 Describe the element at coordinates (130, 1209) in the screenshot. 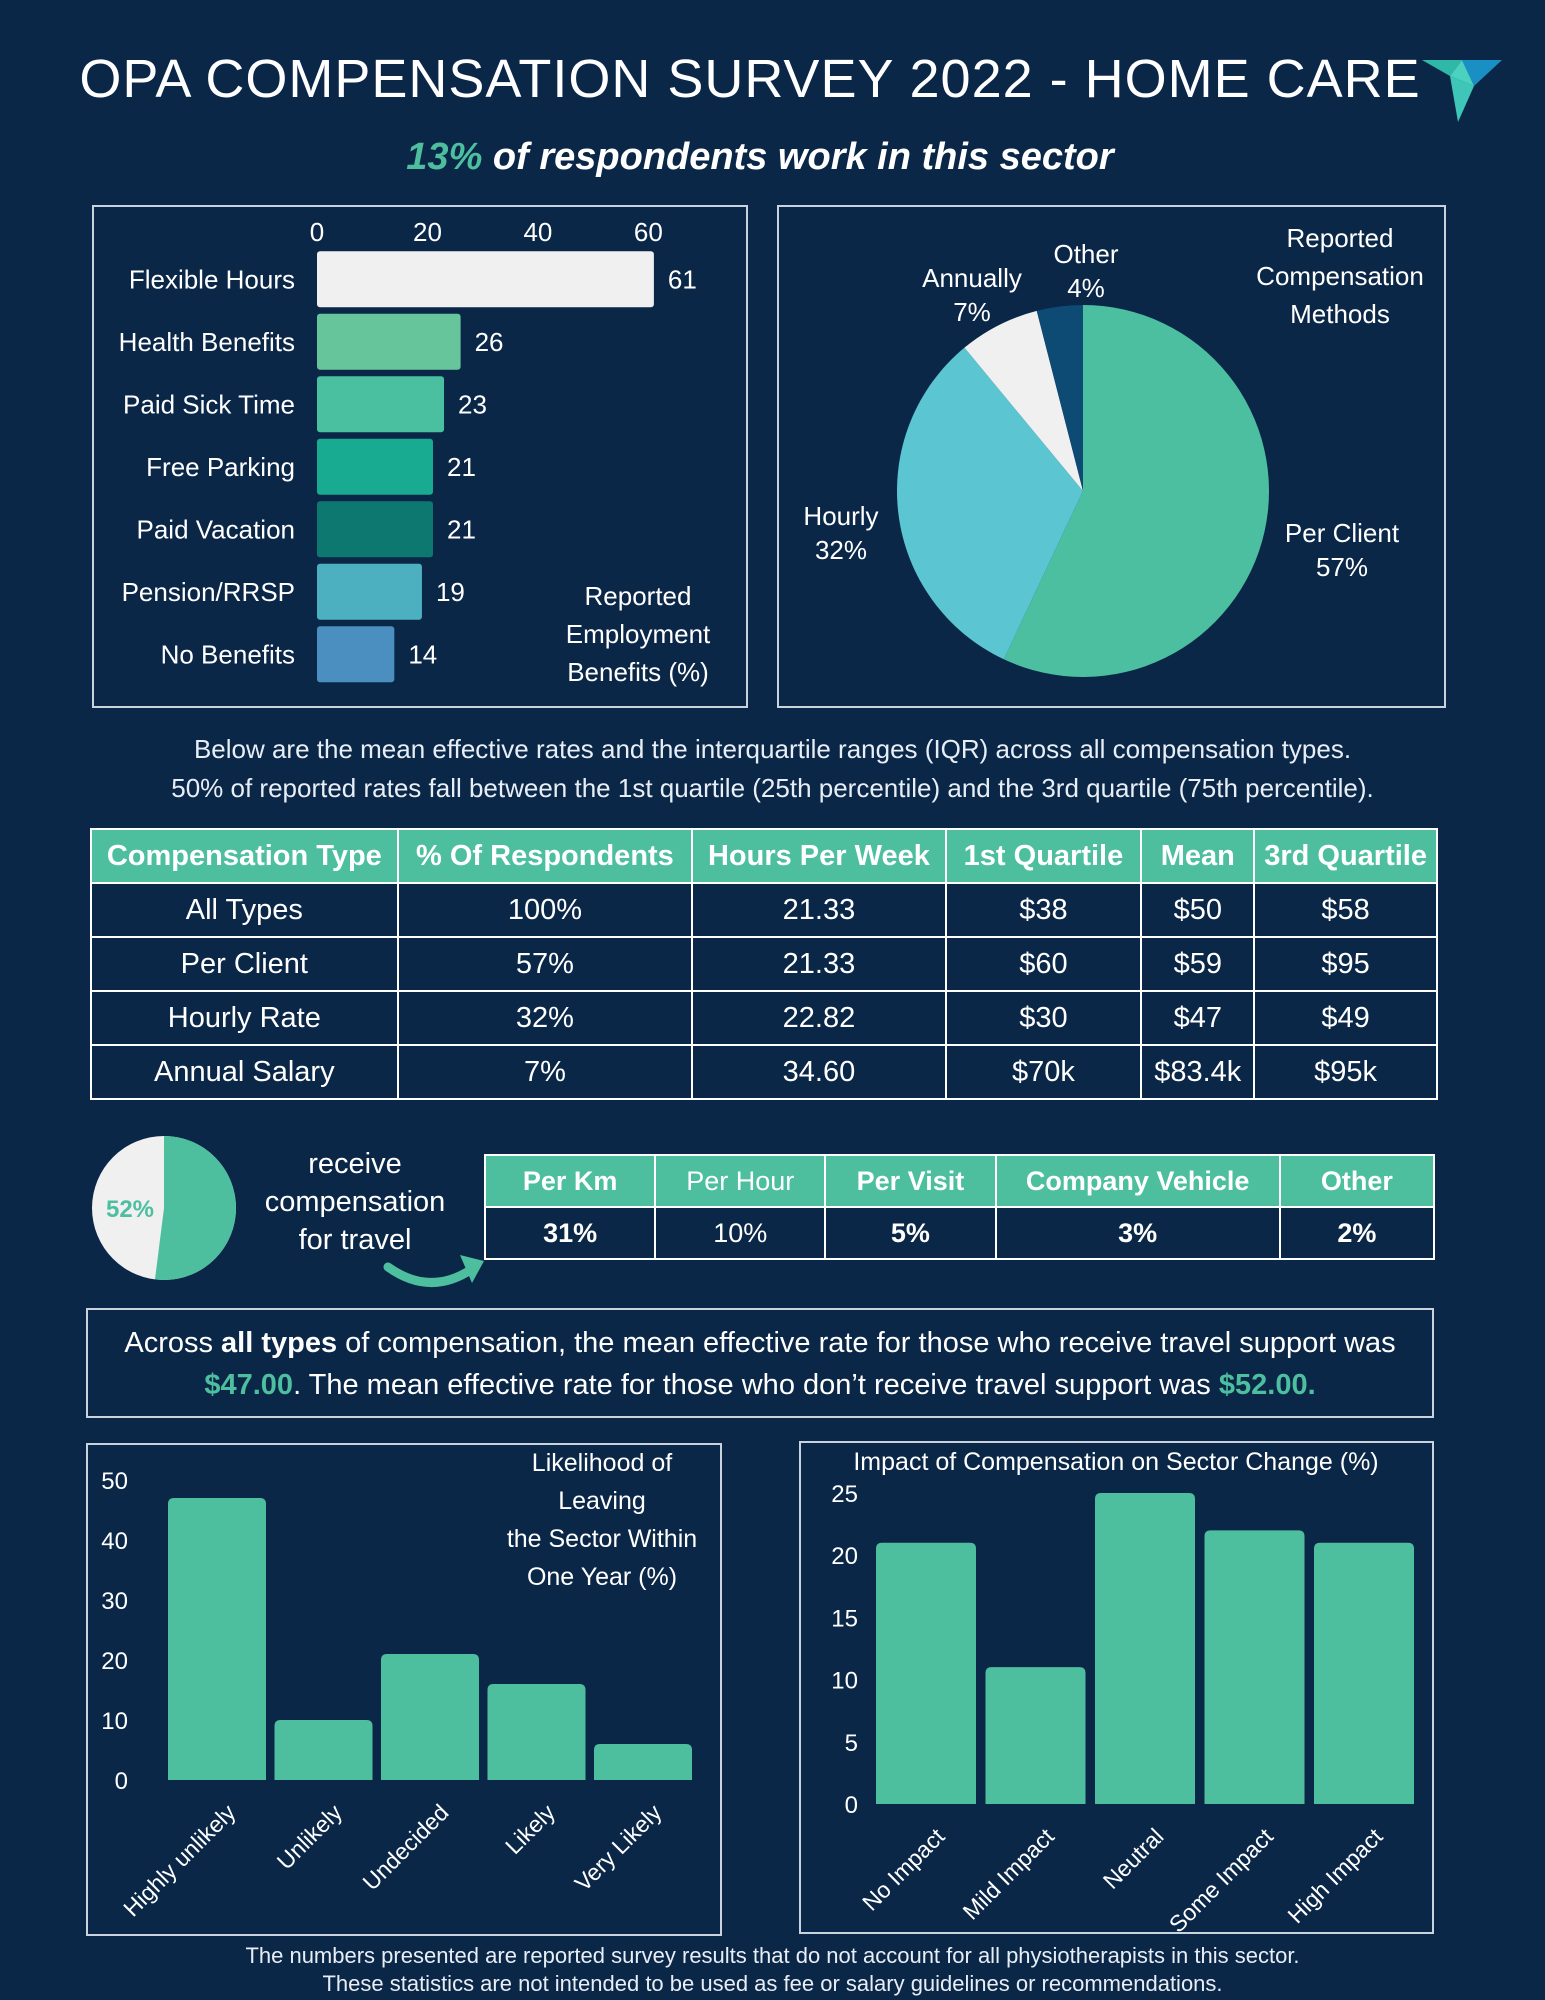

I see `travel-percentage: 52%` at that location.